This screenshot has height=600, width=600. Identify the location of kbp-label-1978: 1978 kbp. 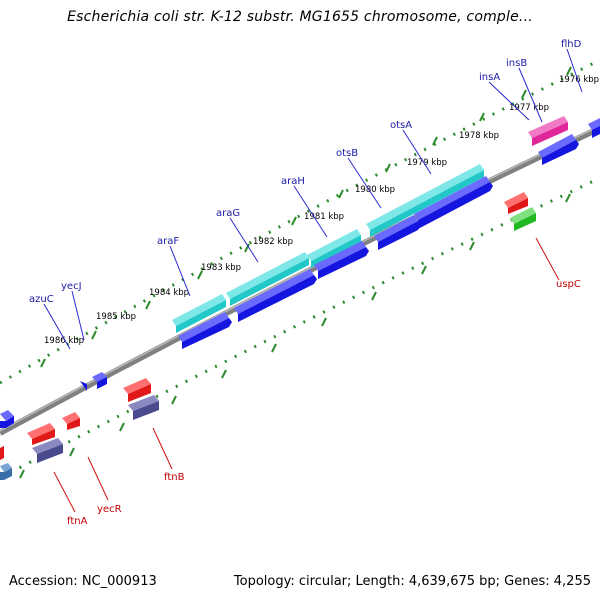
(479, 136).